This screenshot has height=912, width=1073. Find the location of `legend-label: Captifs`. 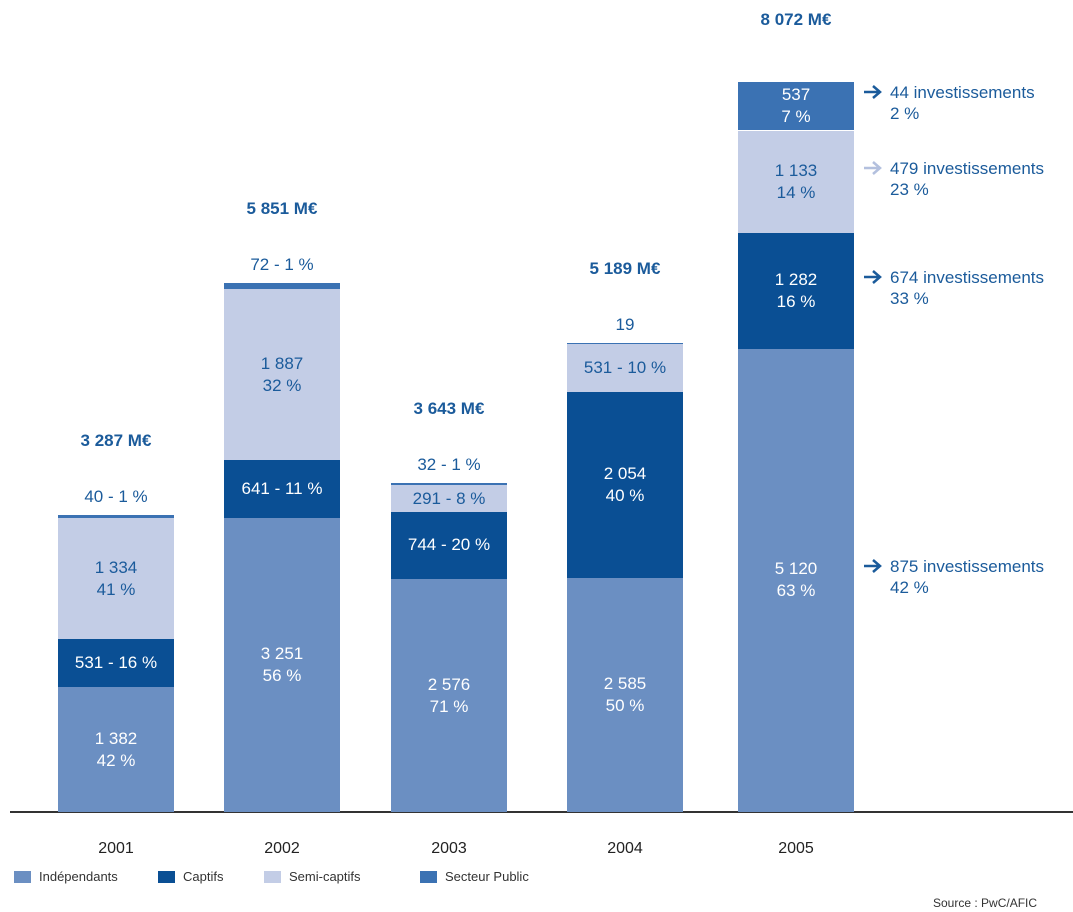

legend-label: Captifs is located at coordinates (203, 876).